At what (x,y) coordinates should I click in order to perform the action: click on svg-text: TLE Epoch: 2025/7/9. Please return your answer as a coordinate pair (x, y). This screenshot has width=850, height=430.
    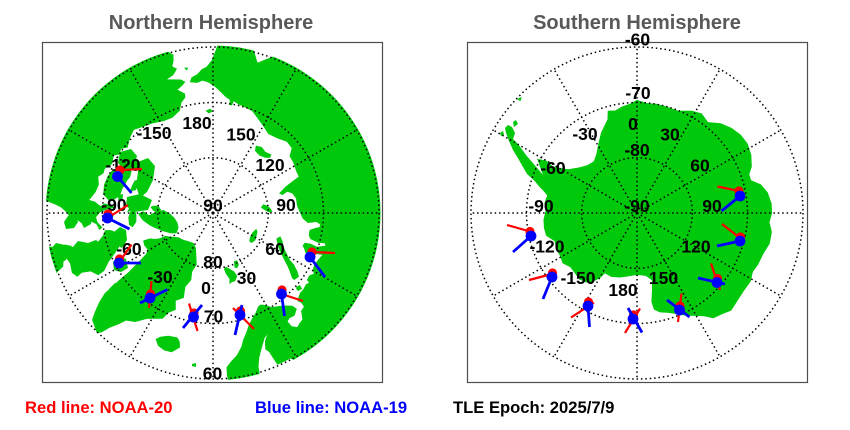
    Looking at the image, I should click on (533, 407).